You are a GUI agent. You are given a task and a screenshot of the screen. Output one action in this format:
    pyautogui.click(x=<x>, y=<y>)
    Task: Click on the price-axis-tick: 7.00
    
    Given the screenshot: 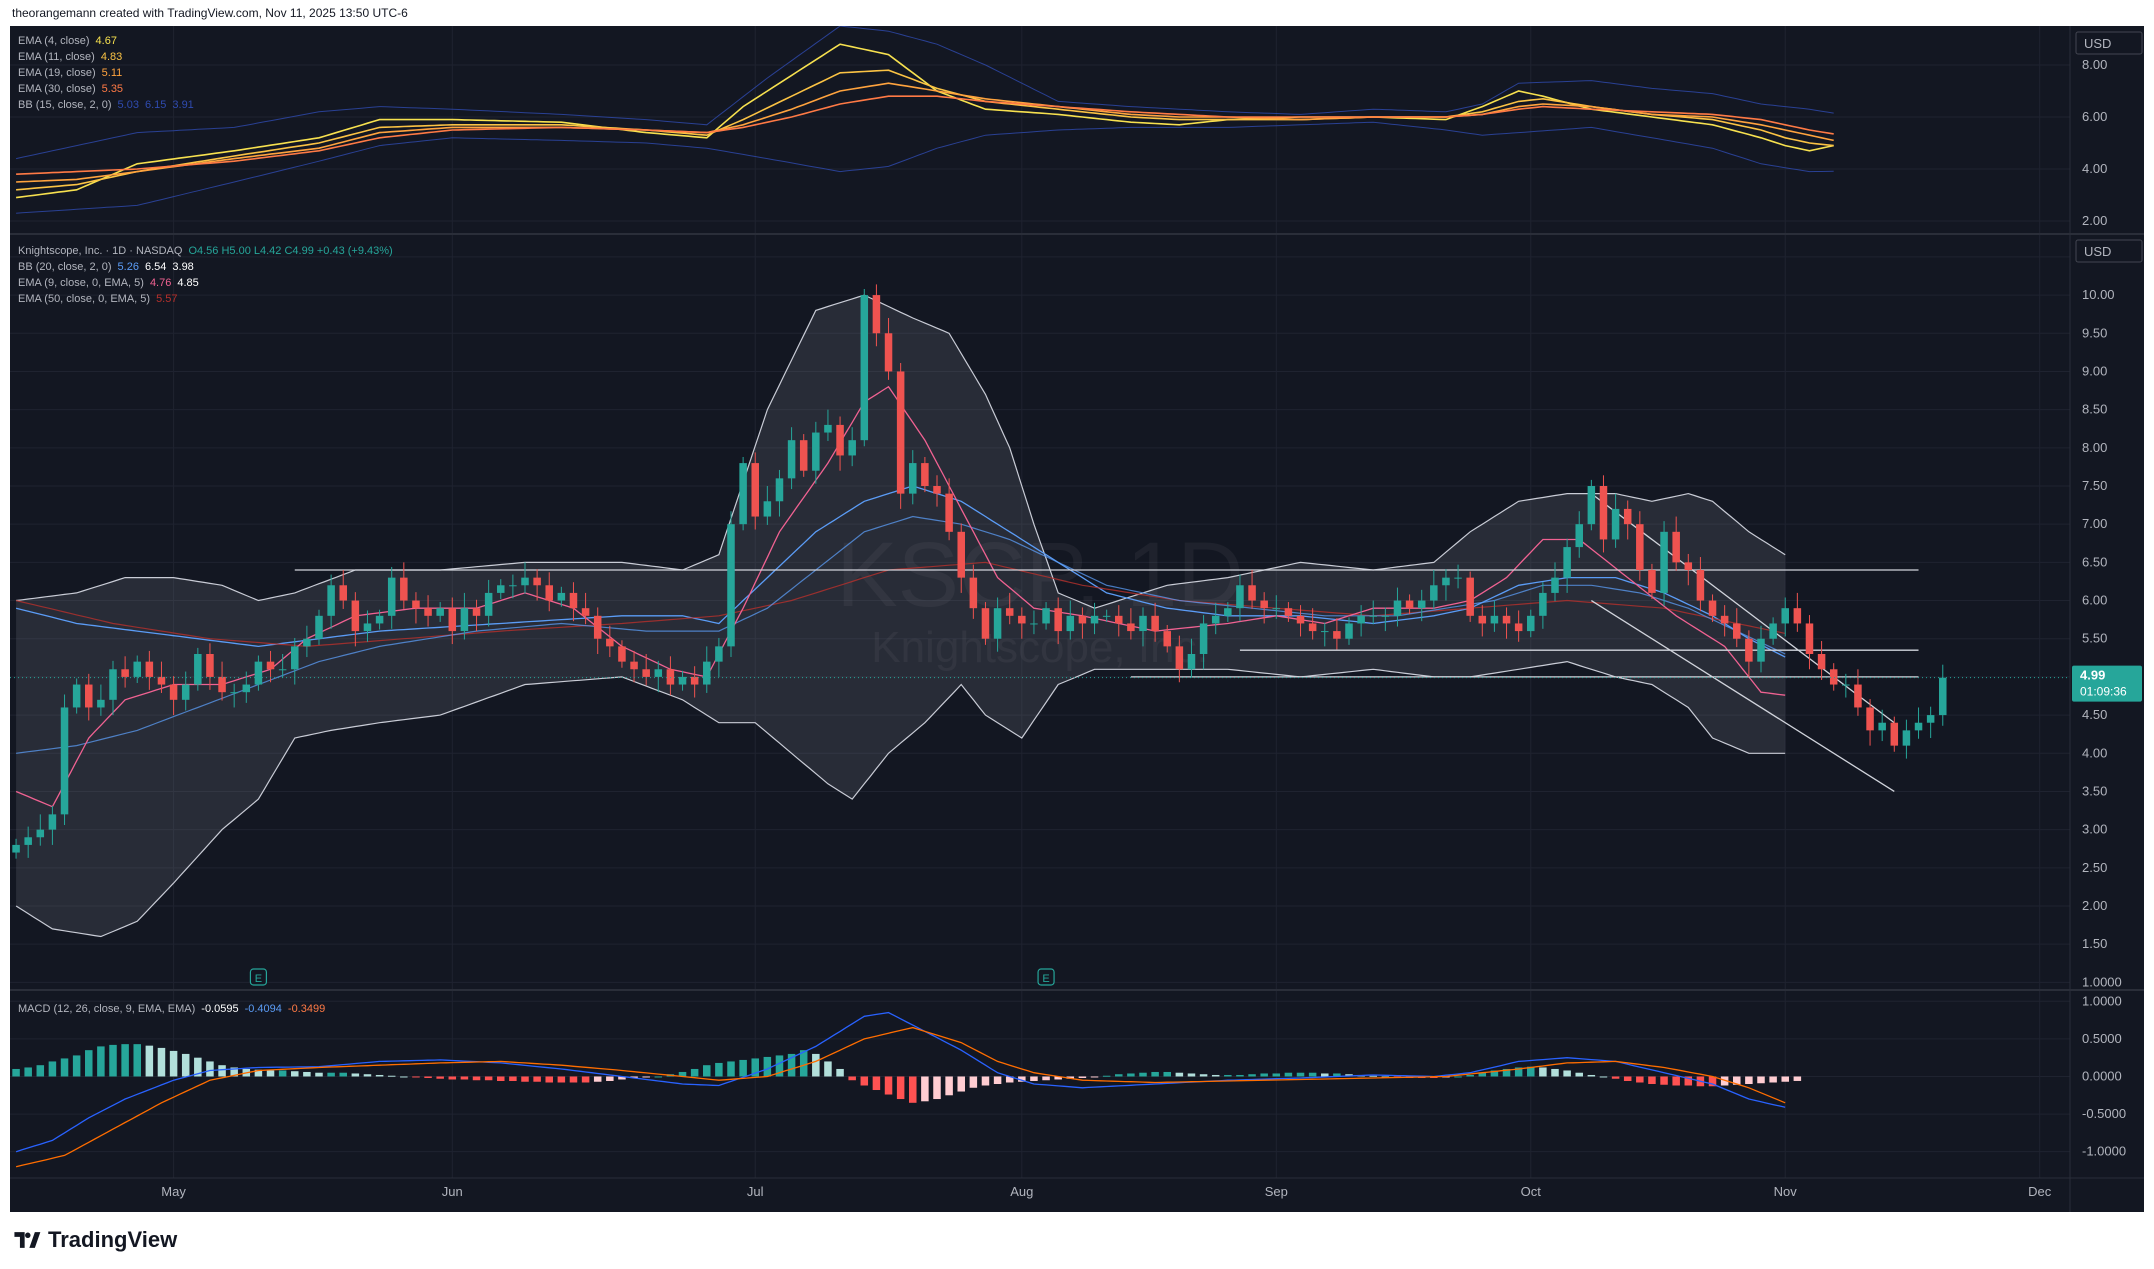 What is the action you would take?
    pyautogui.click(x=2094, y=523)
    